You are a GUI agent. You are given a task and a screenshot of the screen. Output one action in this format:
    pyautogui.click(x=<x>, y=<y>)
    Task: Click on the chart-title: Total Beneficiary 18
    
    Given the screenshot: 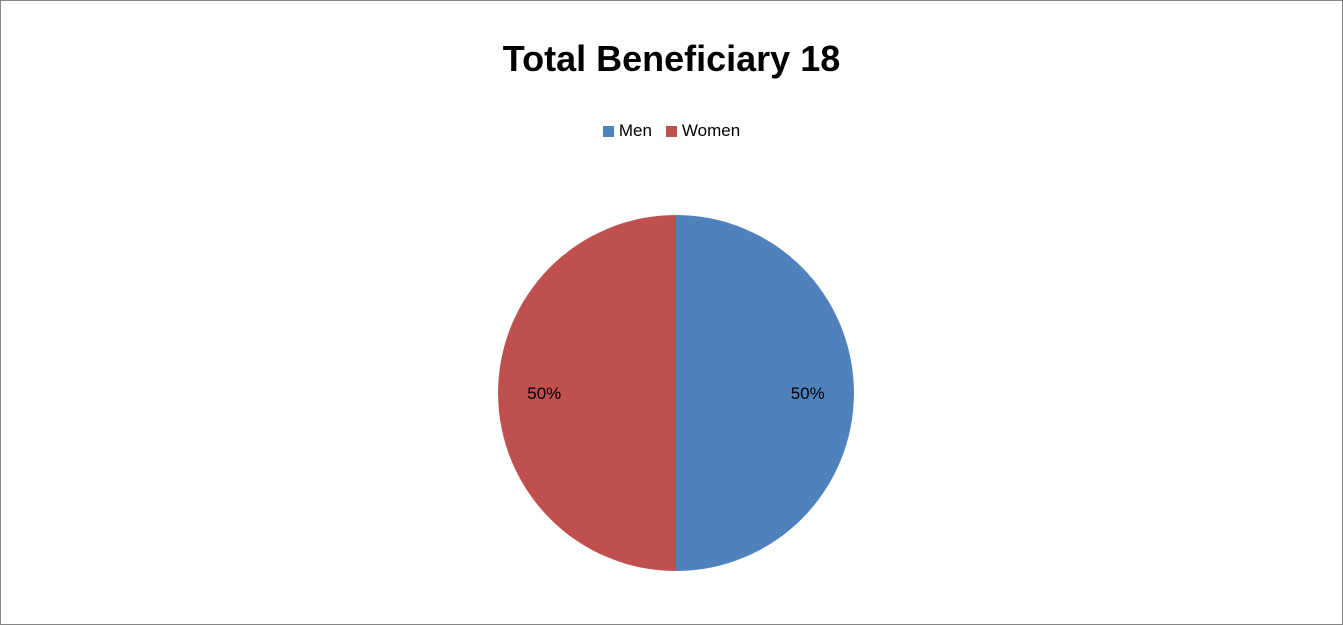 What is the action you would take?
    pyautogui.click(x=671, y=58)
    